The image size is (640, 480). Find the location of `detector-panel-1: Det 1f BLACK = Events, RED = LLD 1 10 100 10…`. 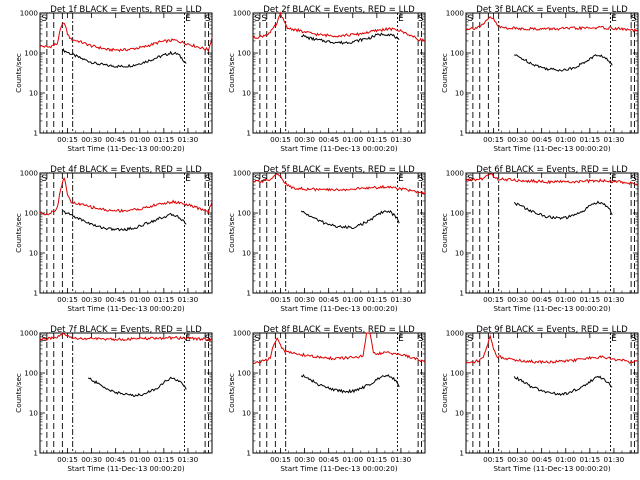

detector-panel-1: Det 1f BLACK = Events, RED = LLD 1 10 100 10… is located at coordinates (113, 79).